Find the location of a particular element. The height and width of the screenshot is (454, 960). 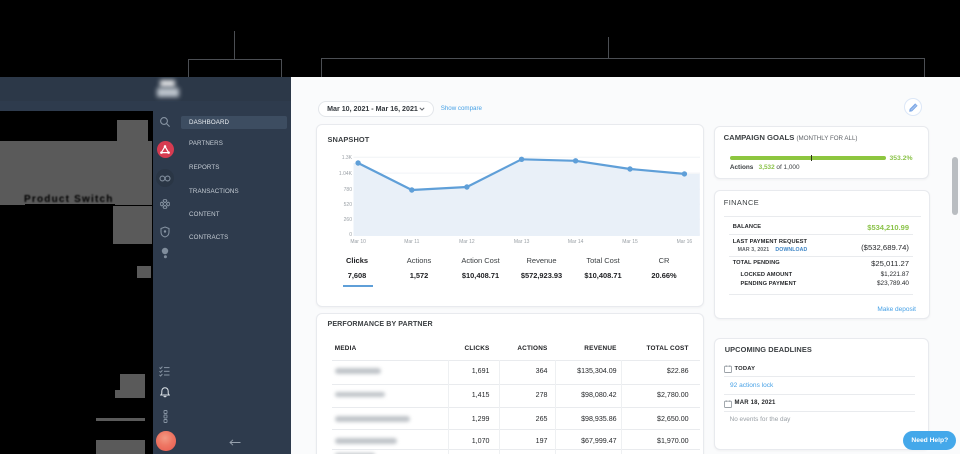

svg-text: 1.3K is located at coordinates (346, 158).